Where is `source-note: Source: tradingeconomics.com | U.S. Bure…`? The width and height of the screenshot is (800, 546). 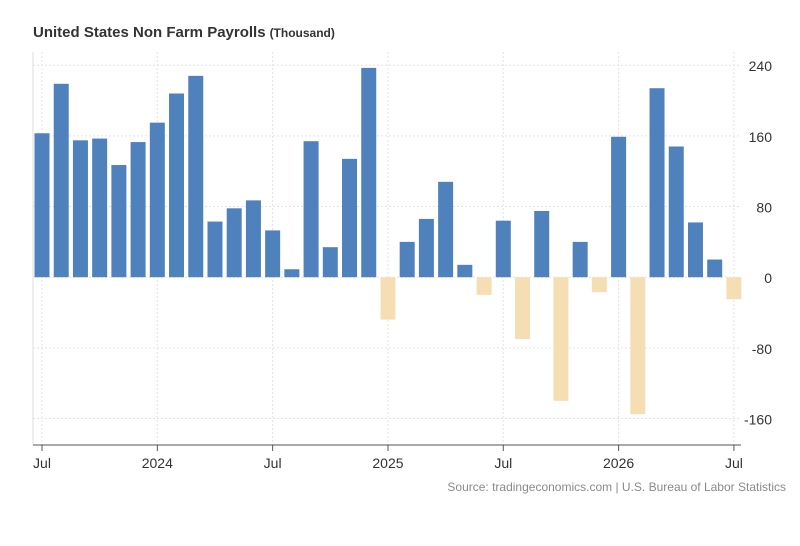
source-note: Source: tradingeconomics.com | U.S. Bure… is located at coordinates (616, 487).